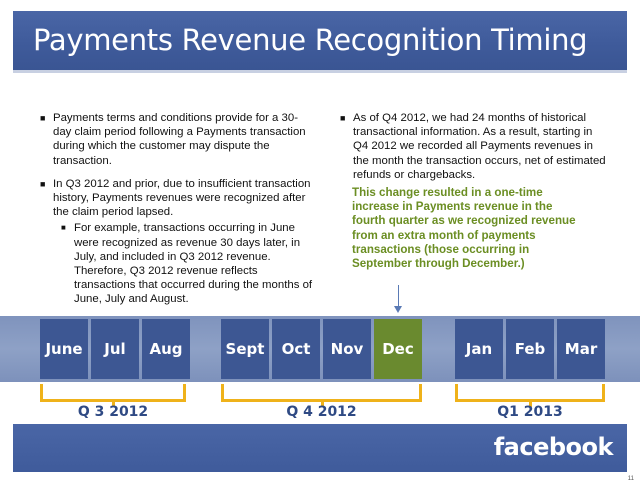 This screenshot has height=488, width=640. Describe the element at coordinates (166, 349) in the screenshot. I see `month-aug: Aug` at that location.